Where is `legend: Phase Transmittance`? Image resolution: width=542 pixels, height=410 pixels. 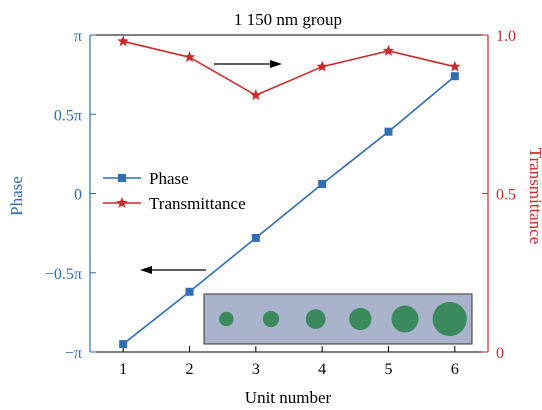
legend: Phase Transmittance is located at coordinates (174, 191).